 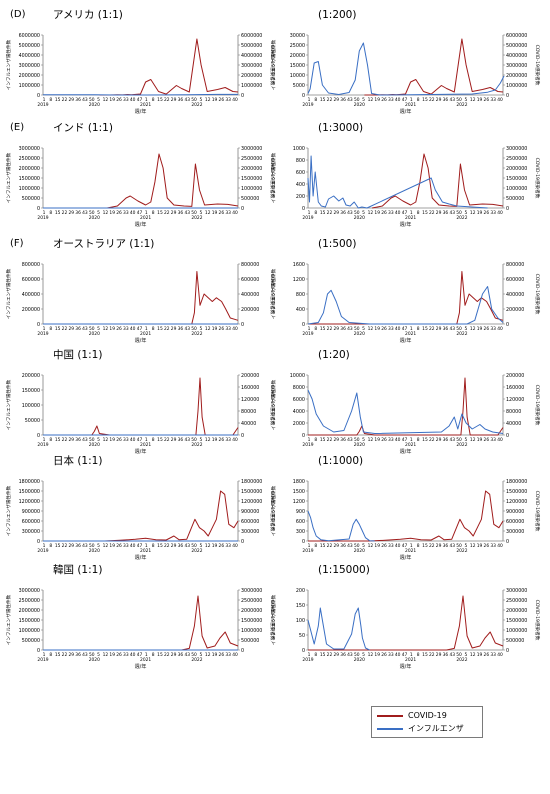 What do you see at coordinates (300, 310) in the screenshot?
I see `y-tick-label-left: 400` at bounding box center [300, 310].